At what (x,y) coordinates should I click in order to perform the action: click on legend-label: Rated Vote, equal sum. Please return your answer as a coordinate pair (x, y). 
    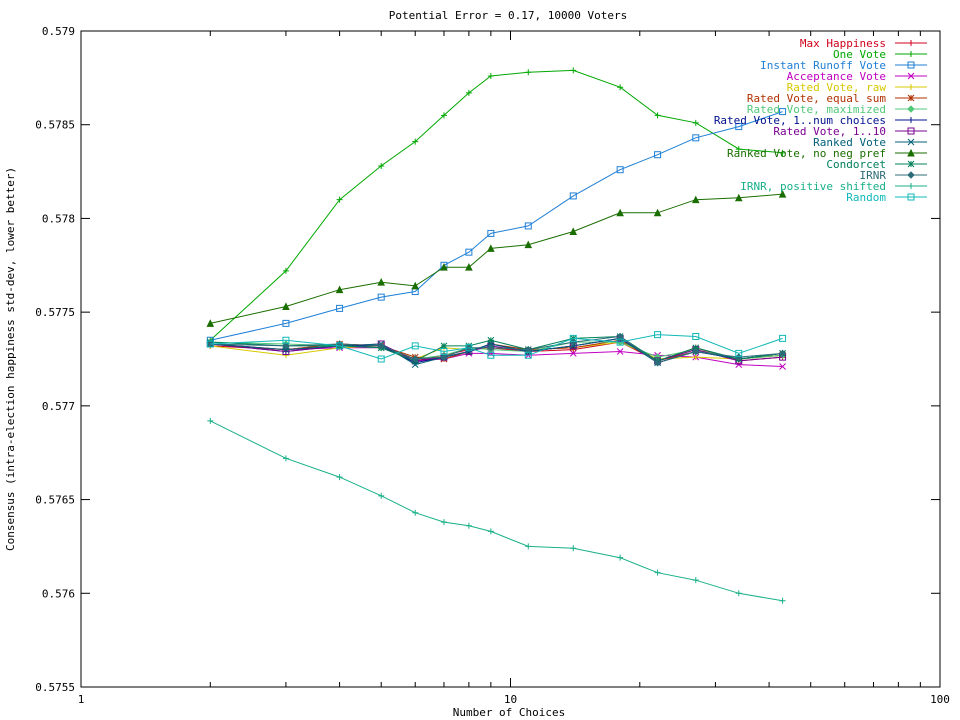
    Looking at the image, I should click on (816, 98).